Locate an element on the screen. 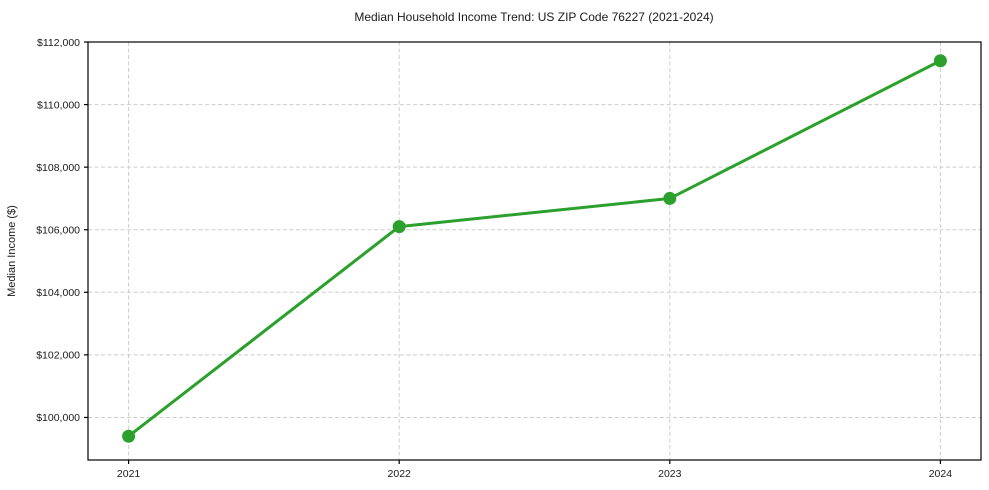 The image size is (989, 490). data-point-2024 is located at coordinates (940, 61).